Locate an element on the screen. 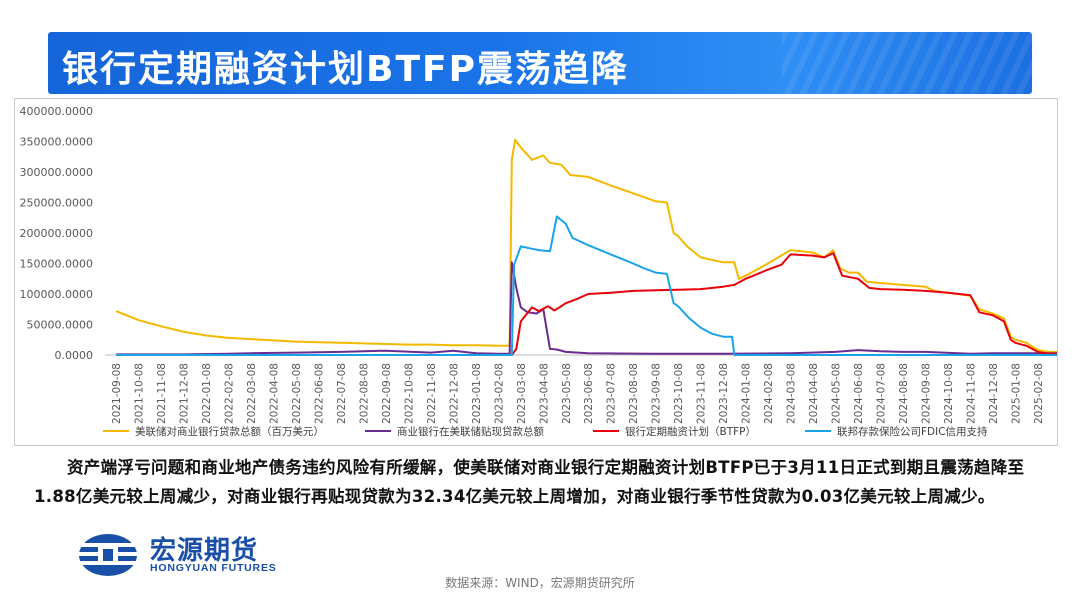 The width and height of the screenshot is (1080, 608). banner-decoration is located at coordinates (907, 63).